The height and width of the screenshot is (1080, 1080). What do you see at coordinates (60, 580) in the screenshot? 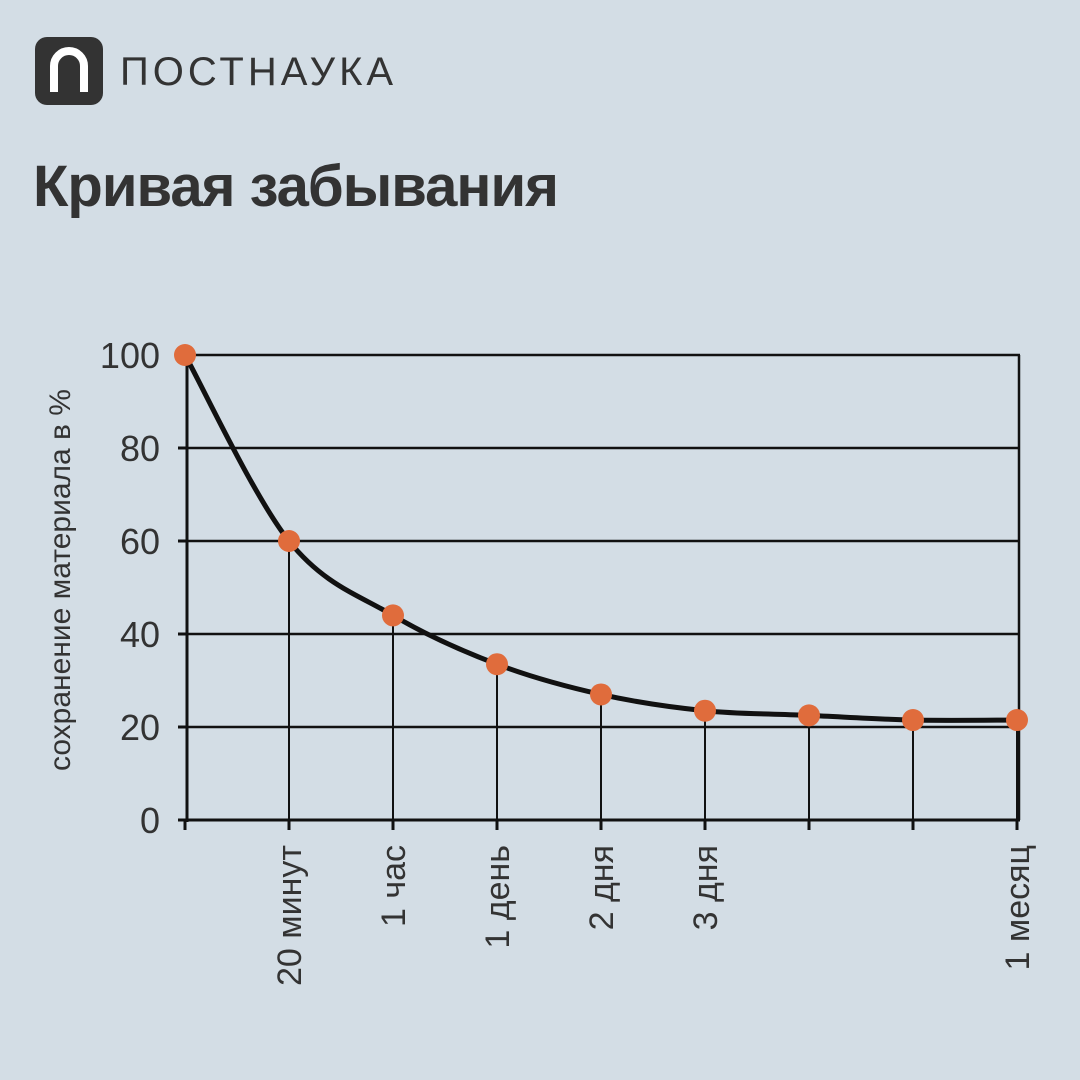
I see `y-axis-title: сохранение материала в %` at bounding box center [60, 580].